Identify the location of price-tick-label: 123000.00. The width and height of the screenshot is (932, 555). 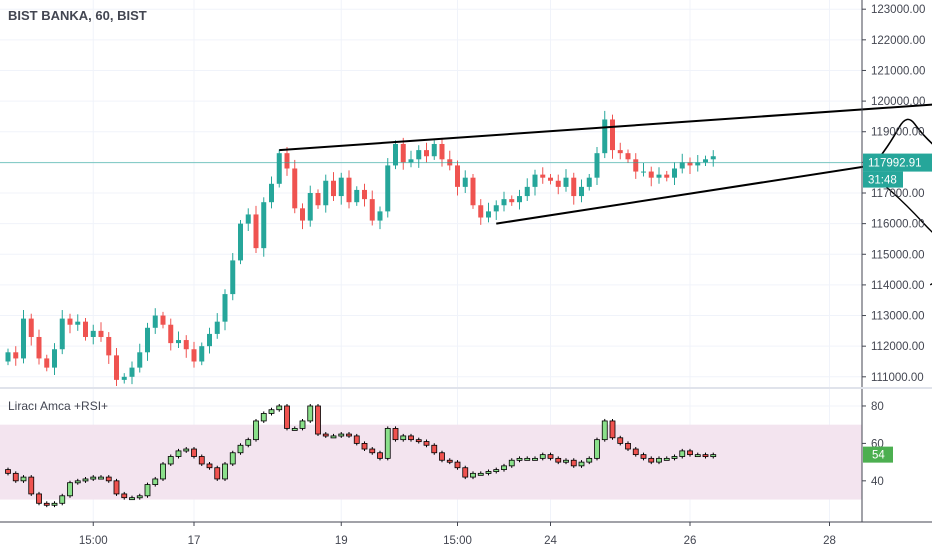
(898, 10).